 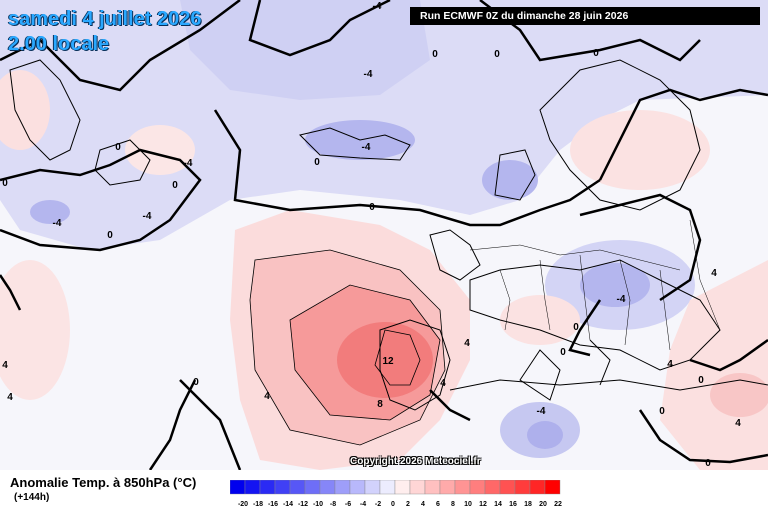 I want to click on cold-anomaly-central-core, so click(x=615, y=285).